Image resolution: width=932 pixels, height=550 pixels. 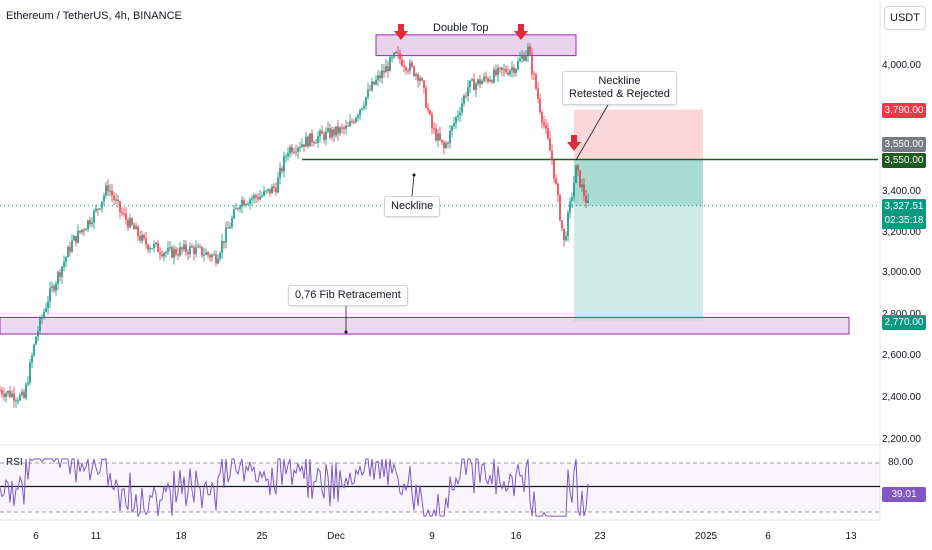 I want to click on fib-label-anchor, so click(x=346, y=332).